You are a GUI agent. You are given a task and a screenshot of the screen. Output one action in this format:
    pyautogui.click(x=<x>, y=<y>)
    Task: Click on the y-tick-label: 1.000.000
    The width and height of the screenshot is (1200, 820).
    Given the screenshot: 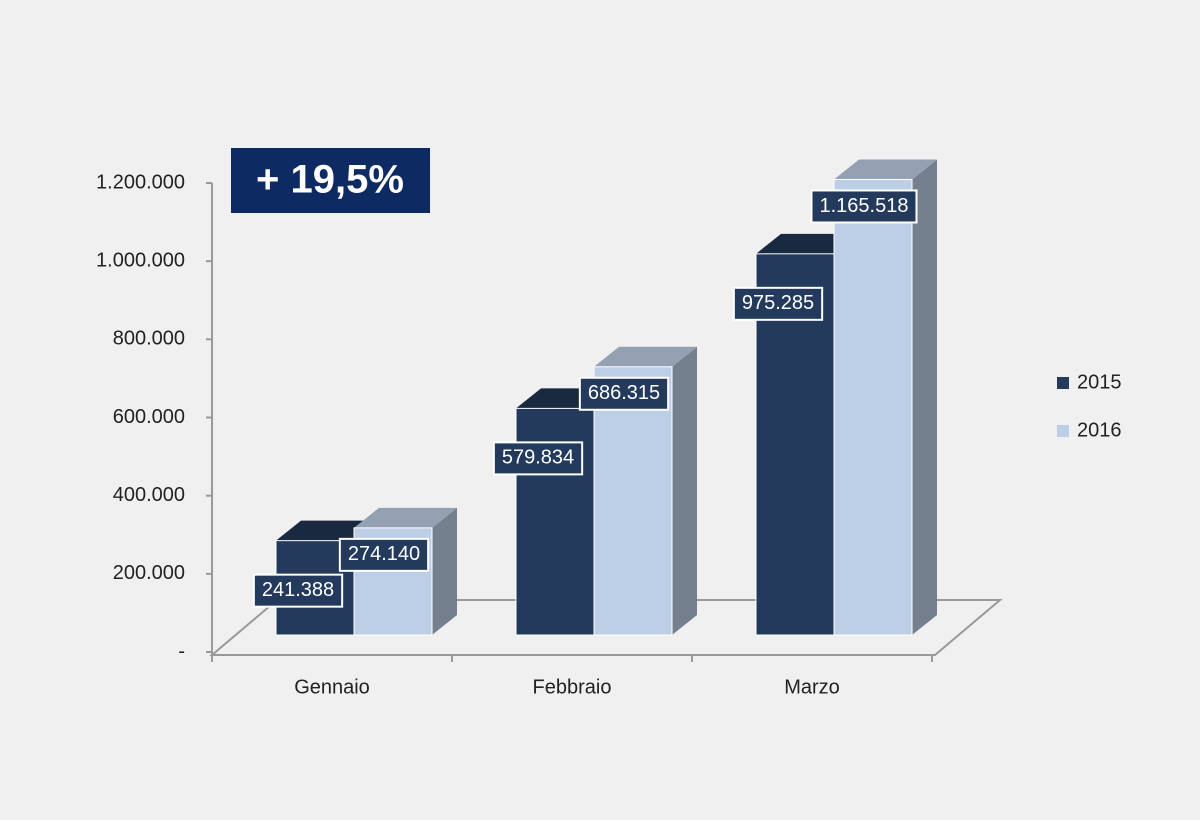 What is the action you would take?
    pyautogui.click(x=140, y=260)
    